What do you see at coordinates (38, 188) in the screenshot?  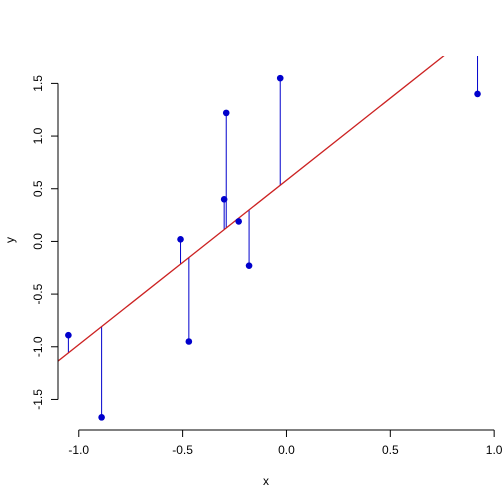 I see `y-tick-label-4: 0.5` at bounding box center [38, 188].